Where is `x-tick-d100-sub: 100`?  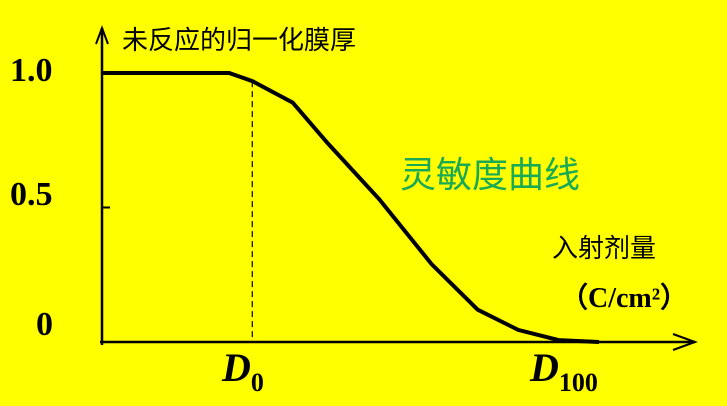
x-tick-d100-sub: 100 is located at coordinates (578, 382).